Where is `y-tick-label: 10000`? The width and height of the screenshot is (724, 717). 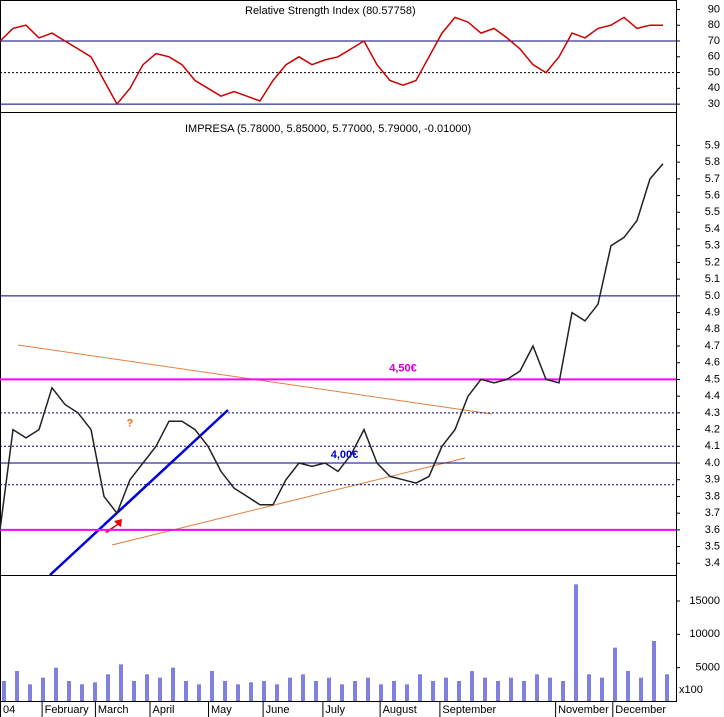 y-tick-label: 10000 is located at coordinates (704, 634).